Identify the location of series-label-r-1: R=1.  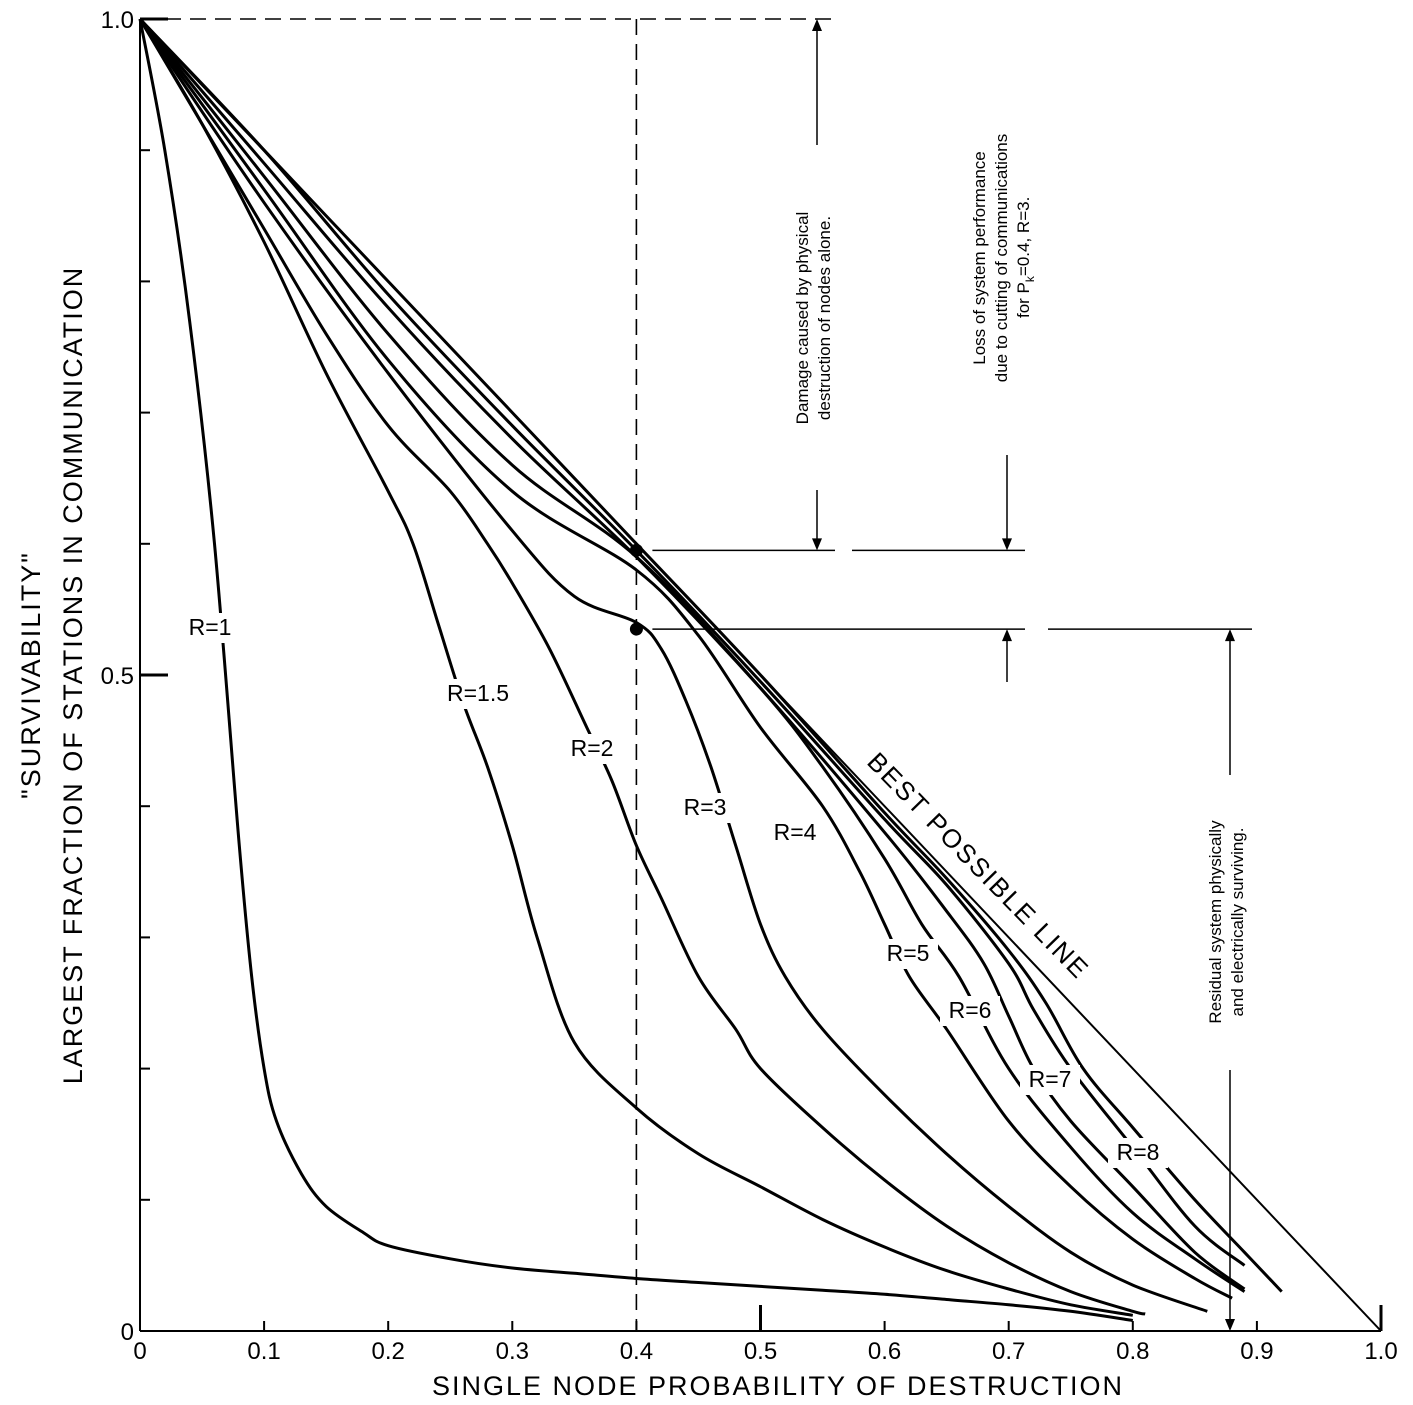
(210, 627).